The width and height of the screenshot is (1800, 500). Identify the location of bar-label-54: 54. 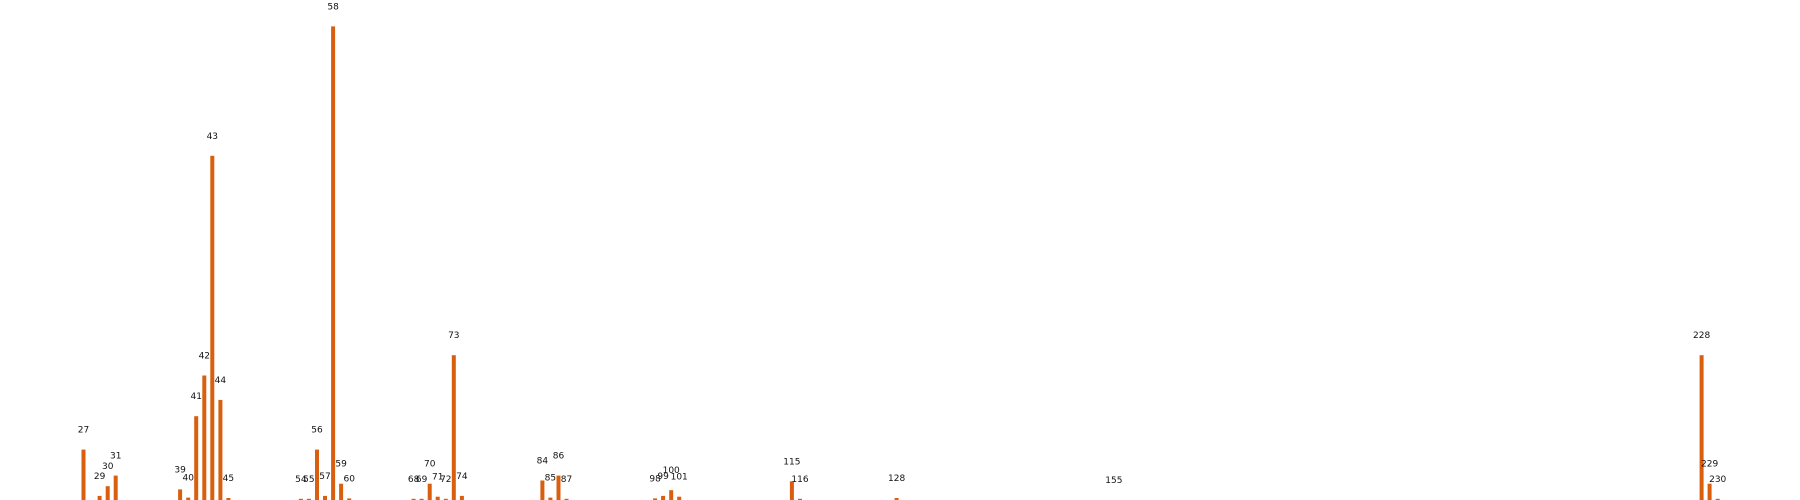
(301, 480).